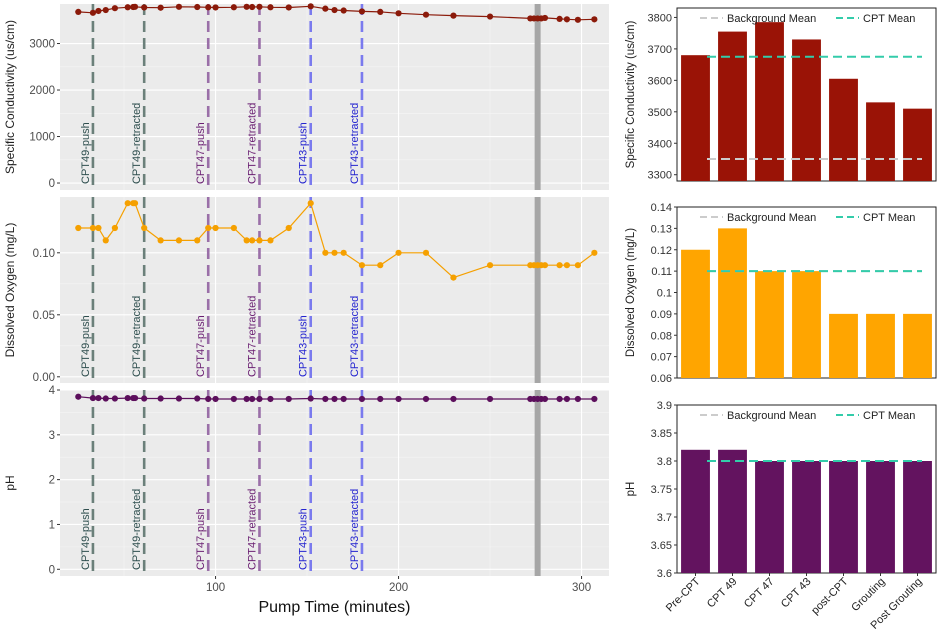  Describe the element at coordinates (52, 525) in the screenshot. I see `y-tick-label: 1` at that location.